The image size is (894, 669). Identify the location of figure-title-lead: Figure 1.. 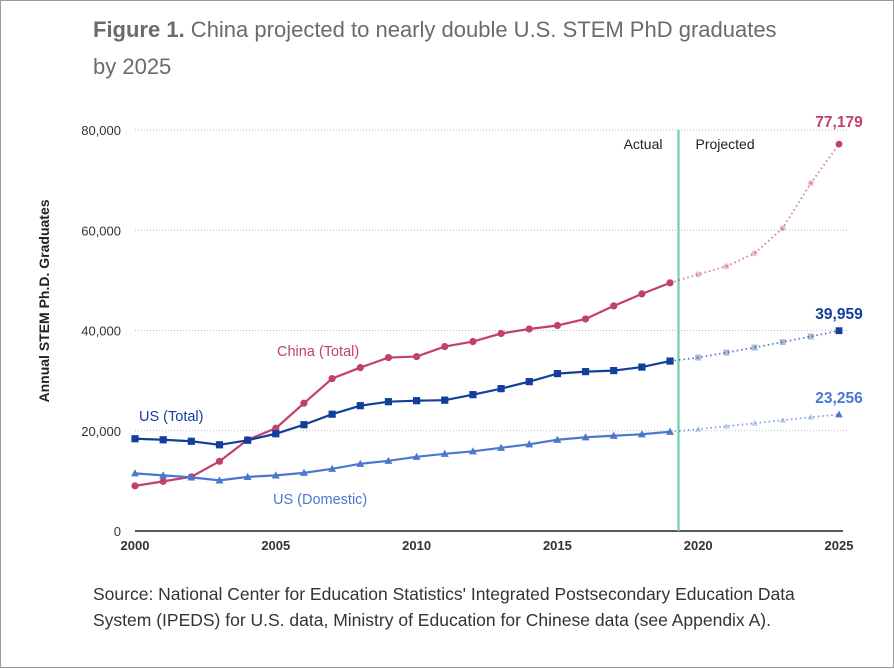
(139, 29).